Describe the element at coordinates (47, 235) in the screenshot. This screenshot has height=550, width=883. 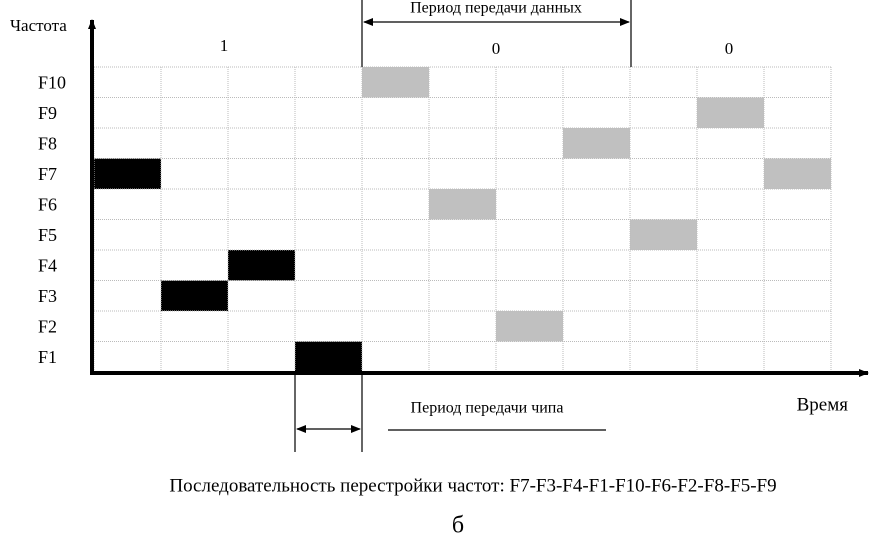
I see `row-label: F5` at that location.